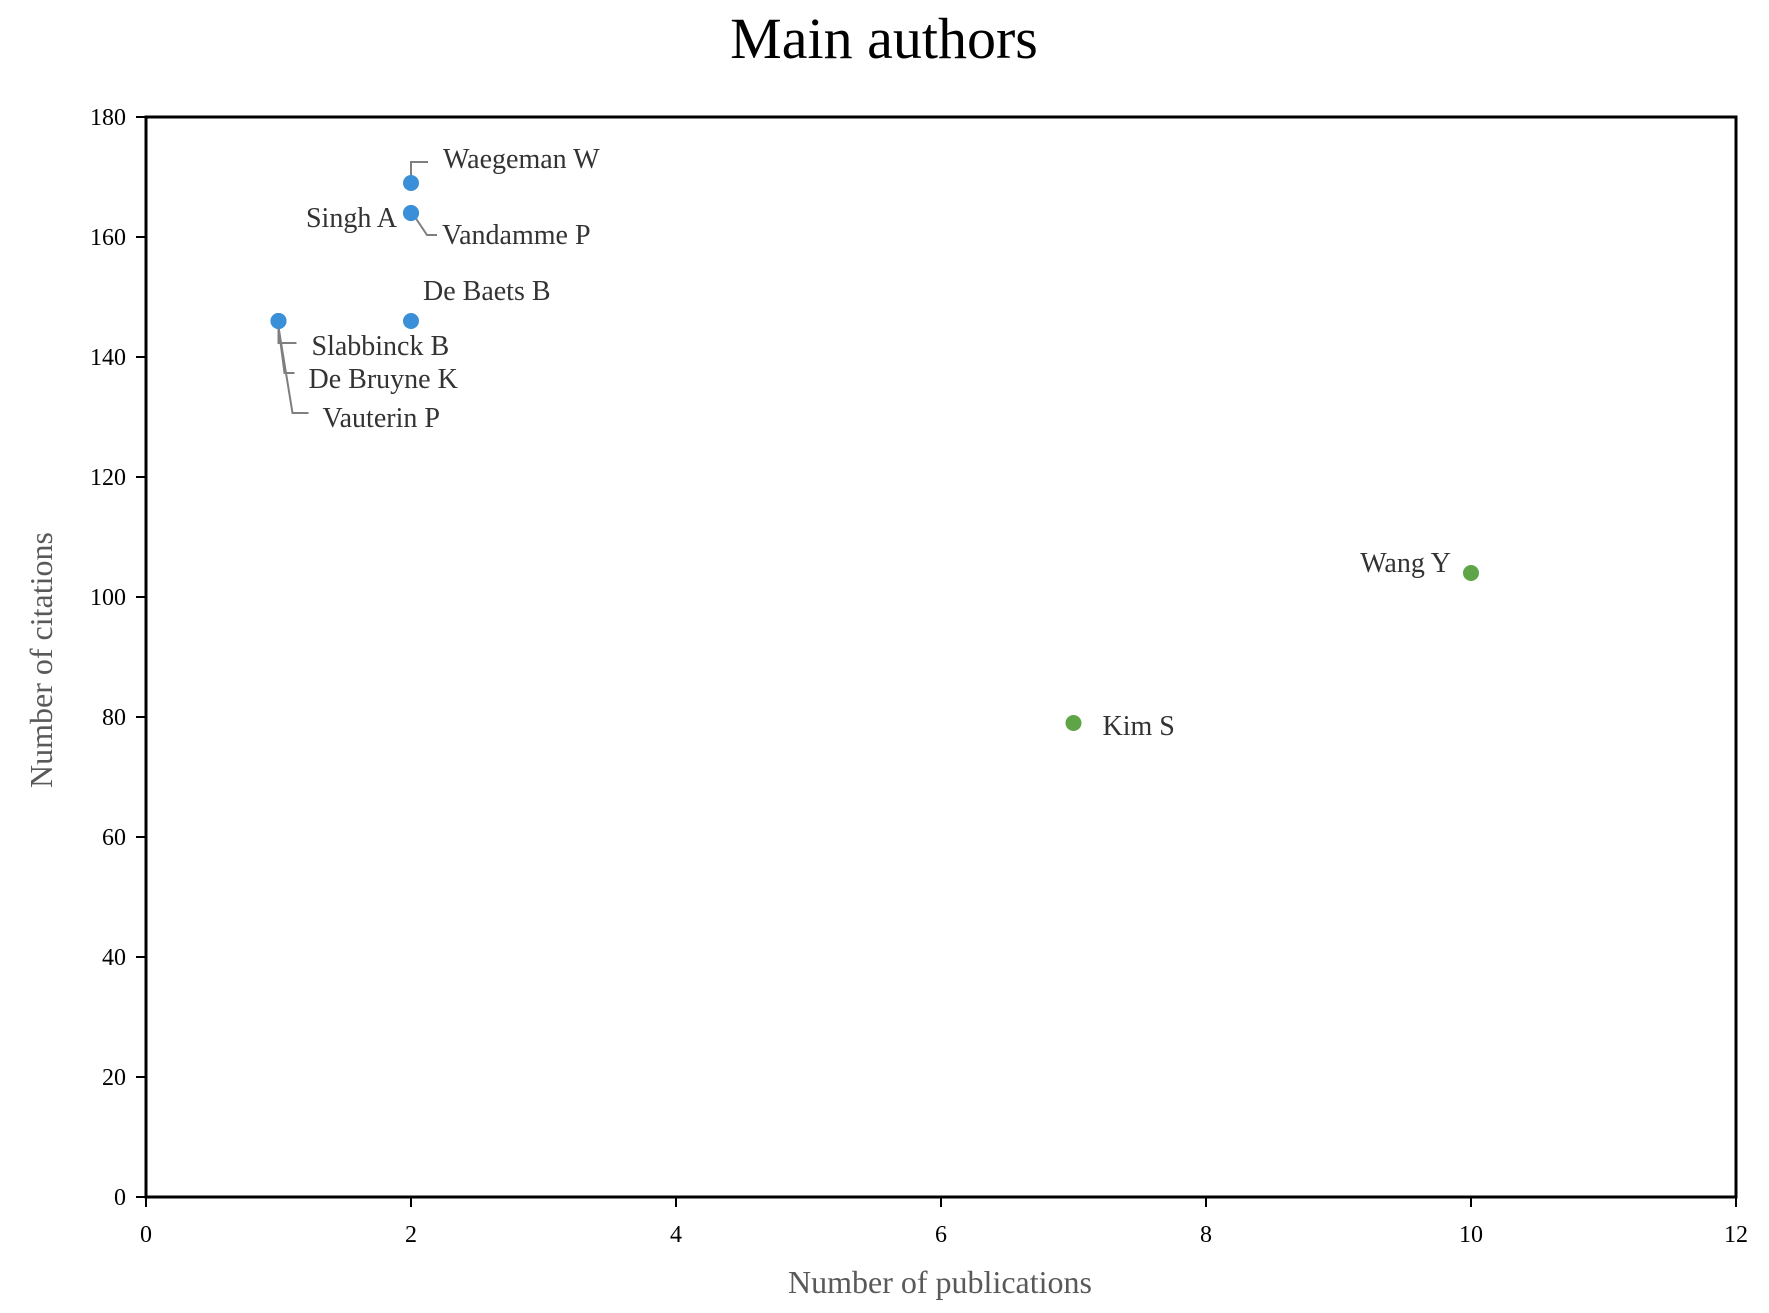 The width and height of the screenshot is (1769, 1313). Describe the element at coordinates (146, 1235) in the screenshot. I see `x-tick-label: 0` at that location.